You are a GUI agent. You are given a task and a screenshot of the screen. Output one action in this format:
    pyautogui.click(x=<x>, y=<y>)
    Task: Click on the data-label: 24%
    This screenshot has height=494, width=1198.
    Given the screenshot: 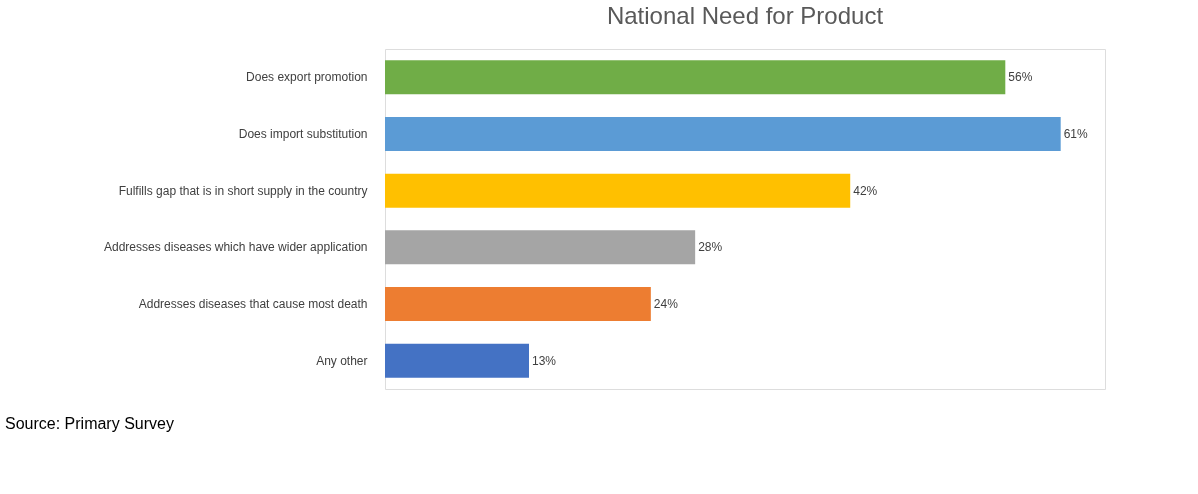 What is the action you would take?
    pyautogui.click(x=666, y=304)
    